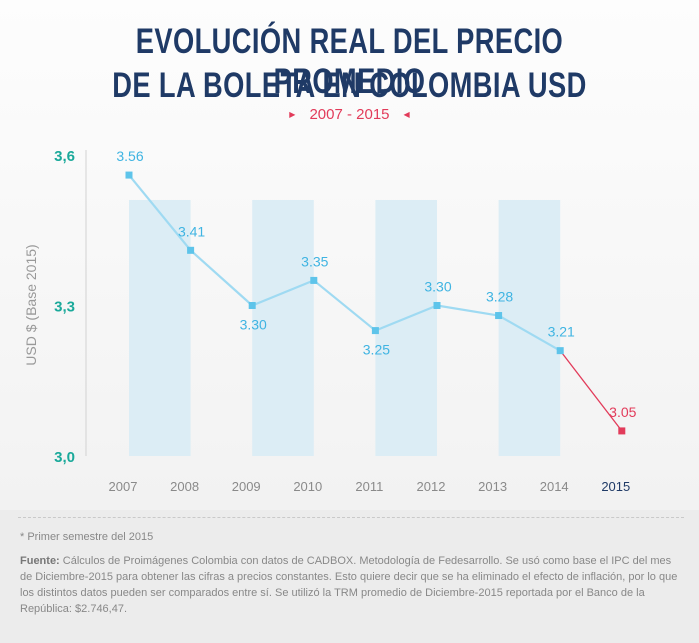 This screenshot has width=699, height=643. I want to click on x-tick-label: 2011, so click(369, 486).